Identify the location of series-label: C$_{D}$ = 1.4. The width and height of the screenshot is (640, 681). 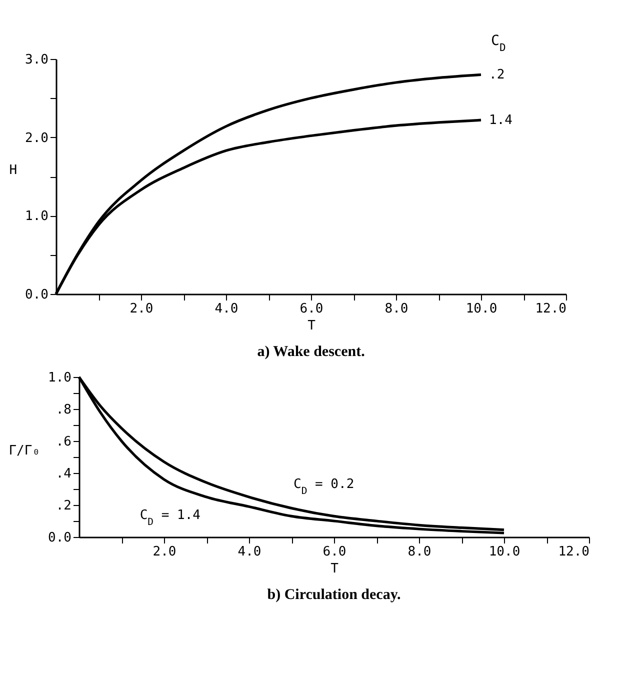
(170, 518).